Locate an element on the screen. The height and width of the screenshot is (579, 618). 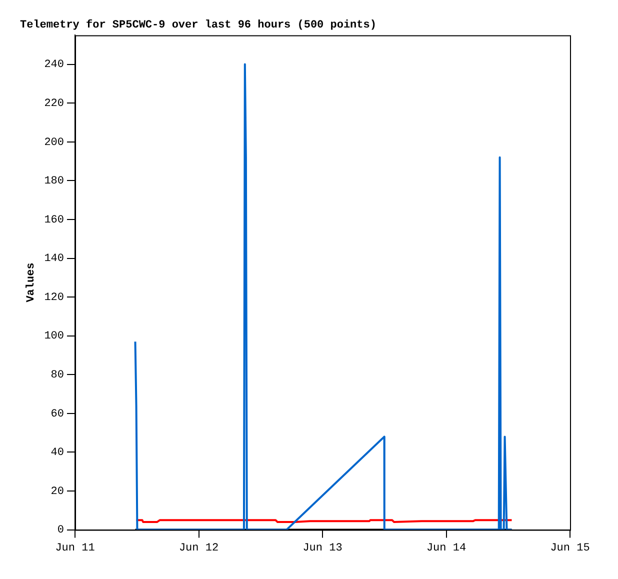
y-tick-label: 160 is located at coordinates (54, 220).